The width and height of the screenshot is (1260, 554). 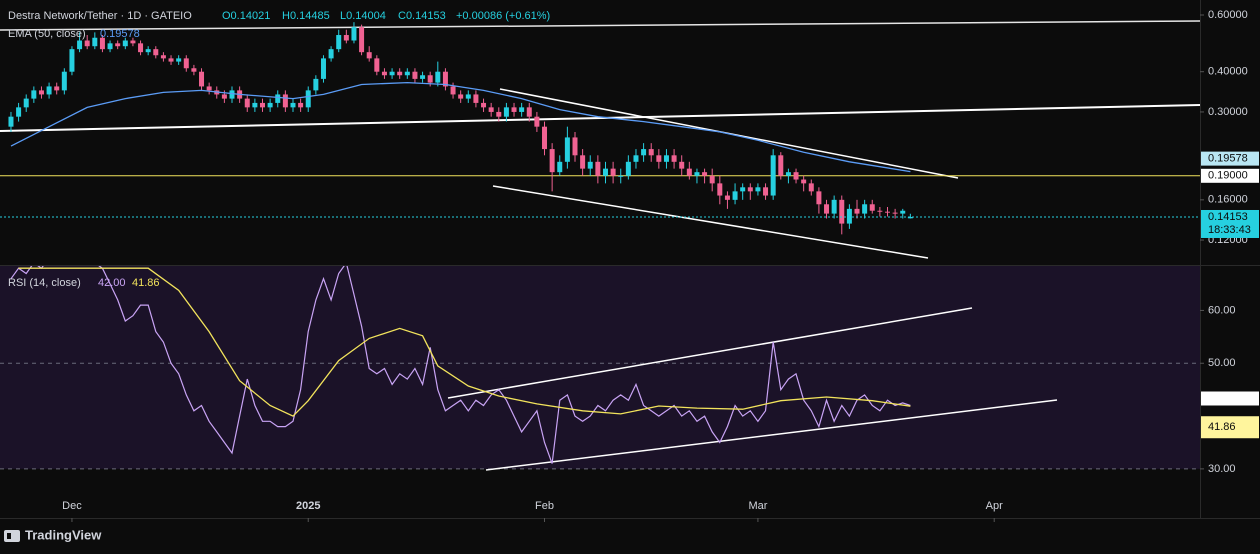 What do you see at coordinates (1228, 200) in the screenshot?
I see `y-tick-label: 0.16000` at bounding box center [1228, 200].